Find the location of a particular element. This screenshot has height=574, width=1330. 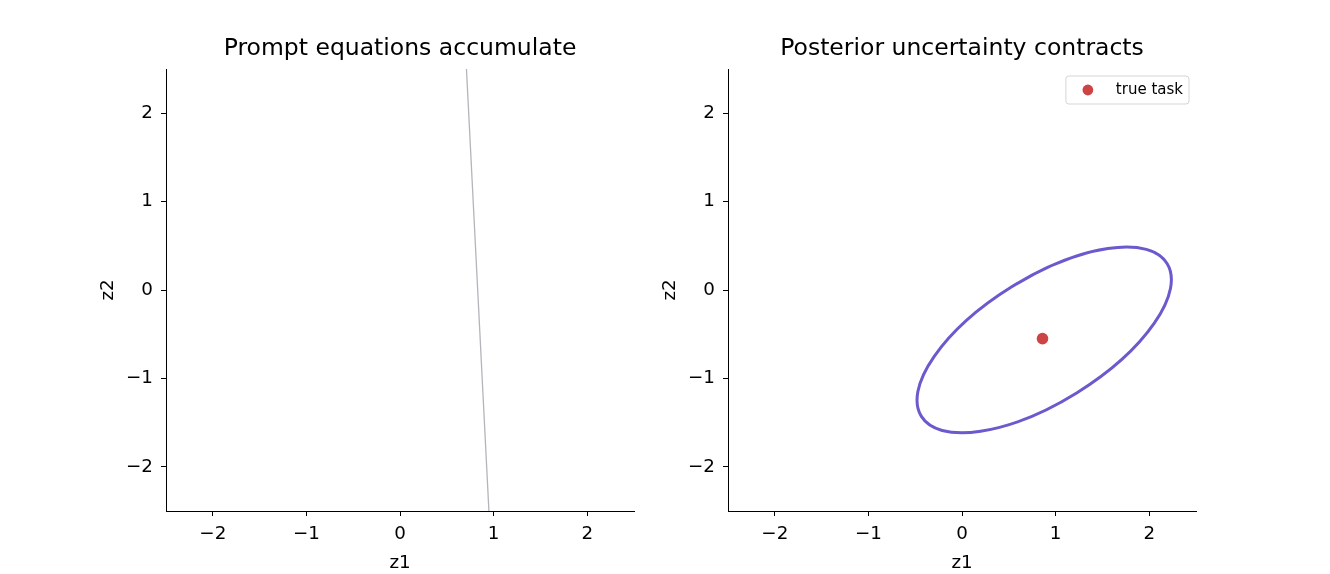

chart-title: Prompt equations accumulate is located at coordinates (400, 47).